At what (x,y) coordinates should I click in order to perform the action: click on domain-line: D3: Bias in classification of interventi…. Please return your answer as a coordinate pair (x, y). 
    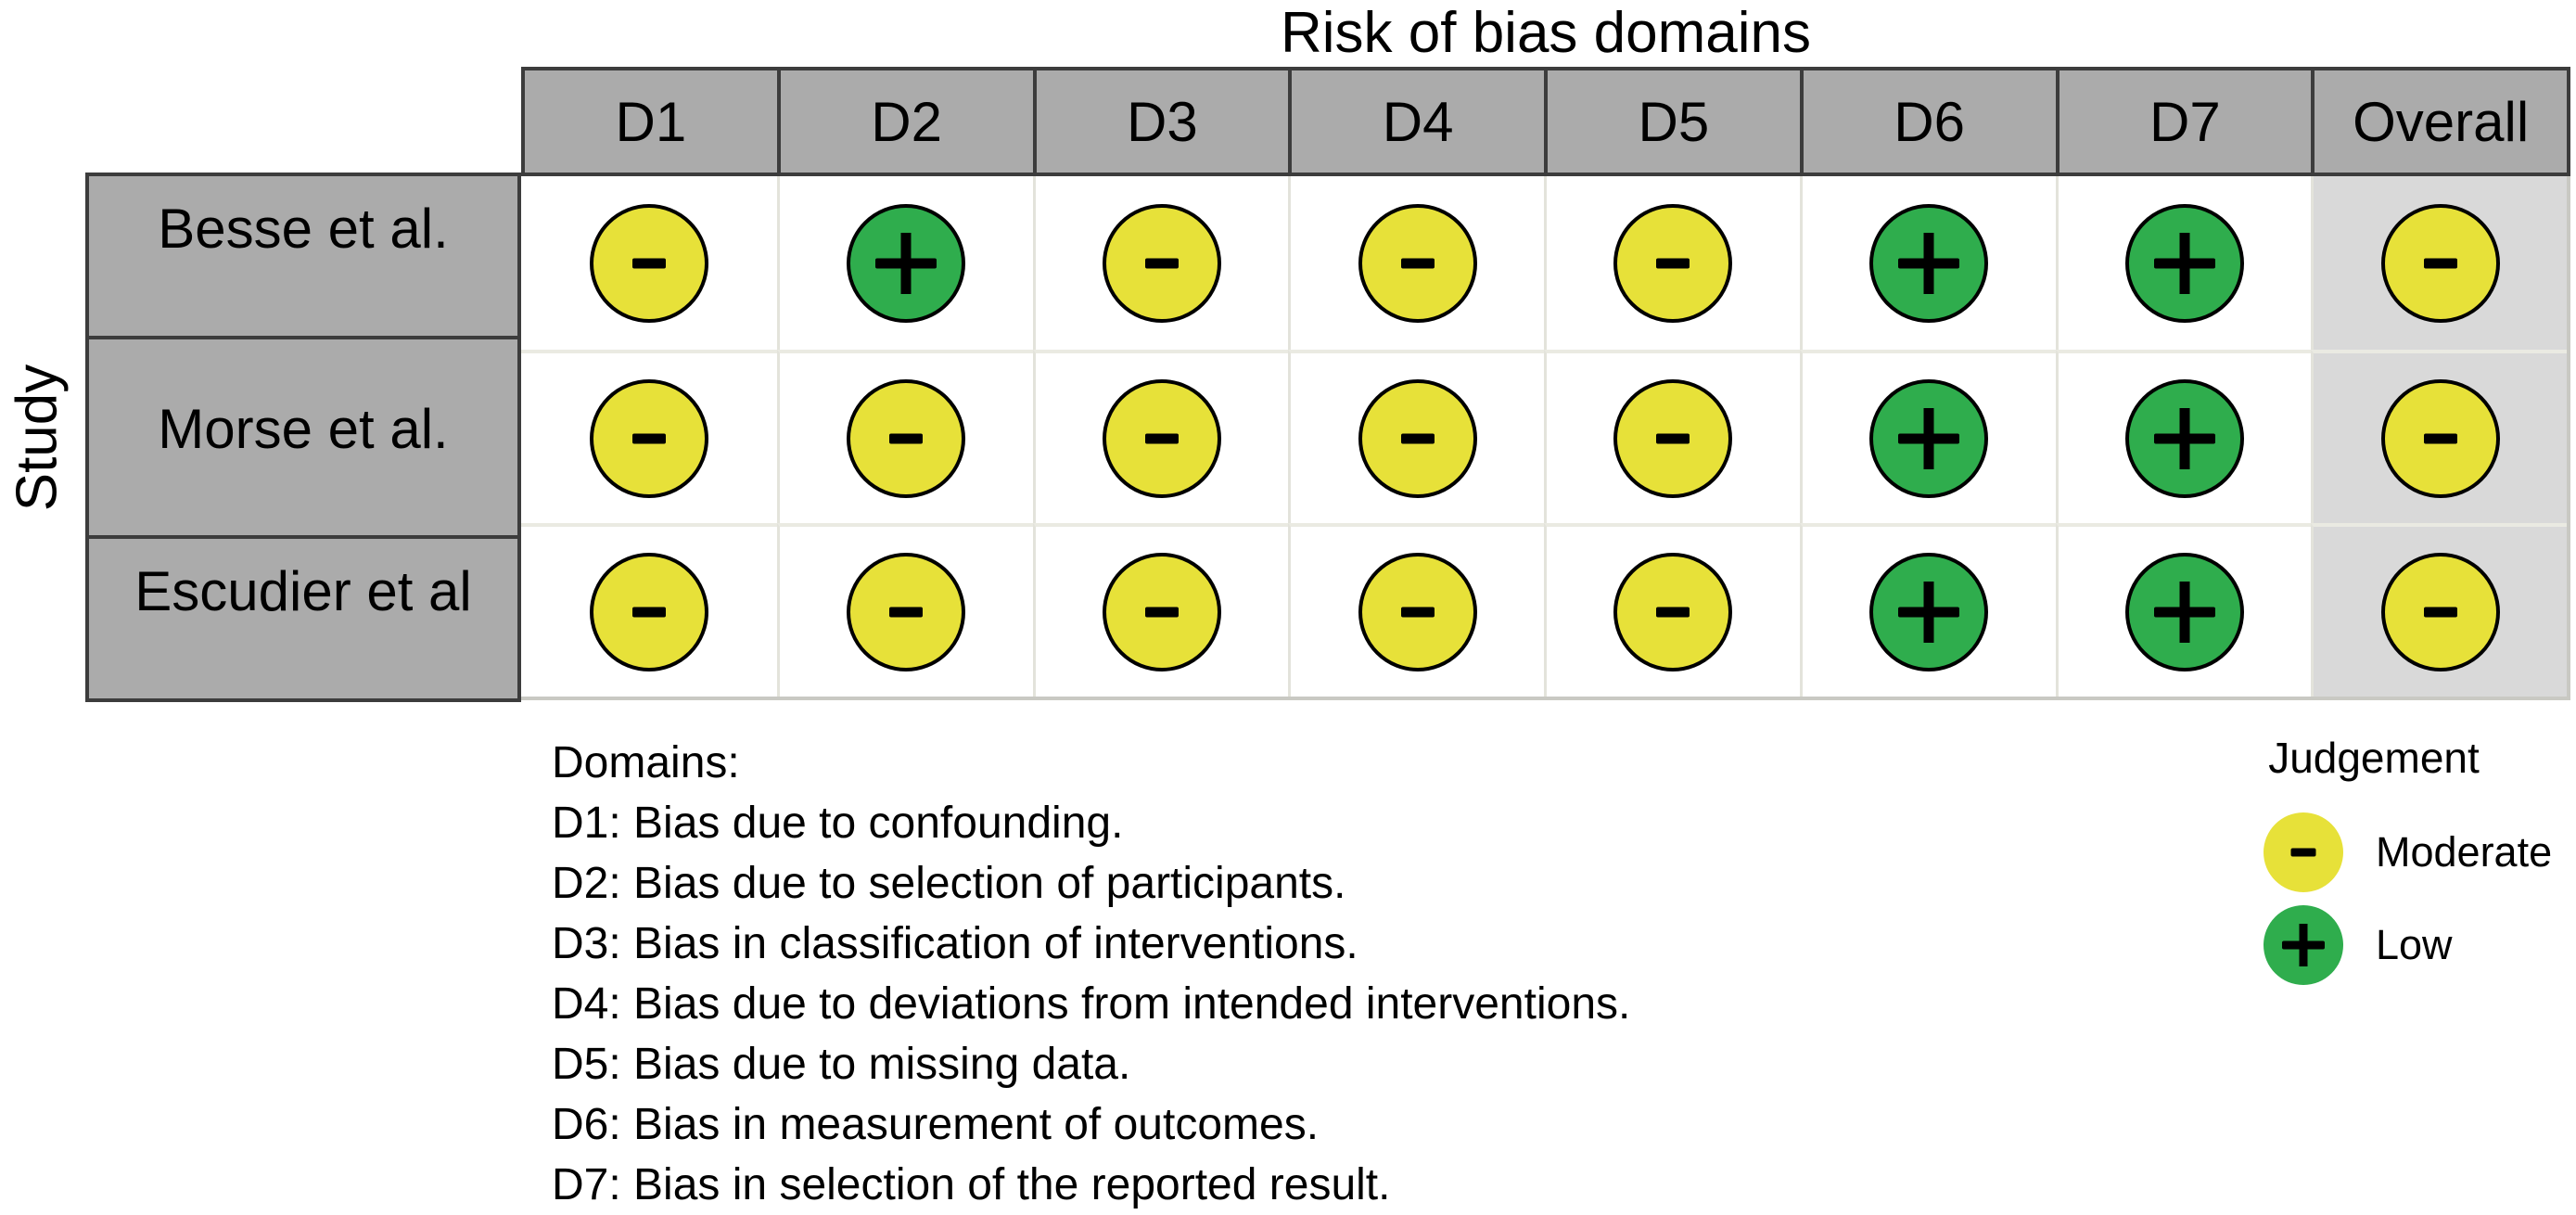
    Looking at the image, I should click on (955, 943).